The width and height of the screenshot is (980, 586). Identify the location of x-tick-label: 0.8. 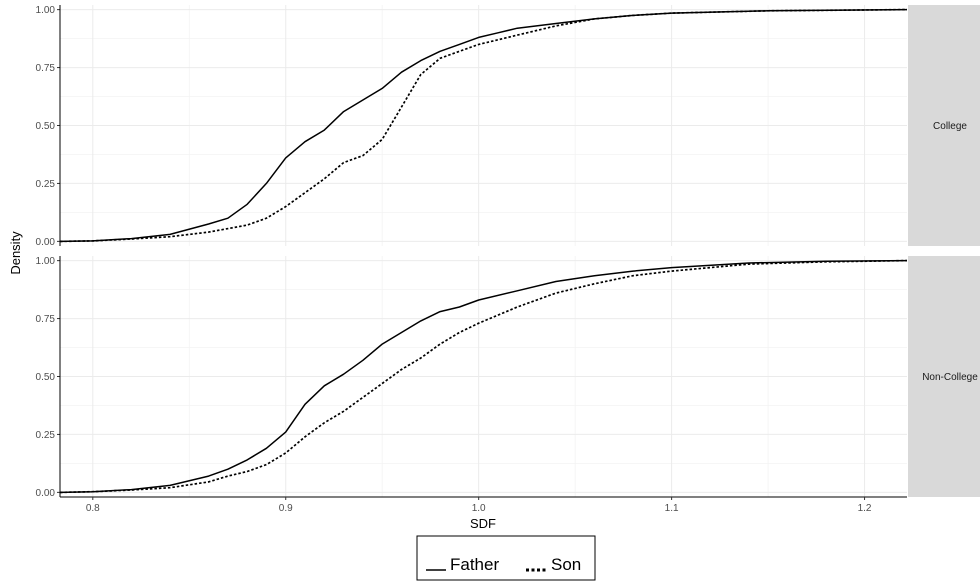
(93, 508).